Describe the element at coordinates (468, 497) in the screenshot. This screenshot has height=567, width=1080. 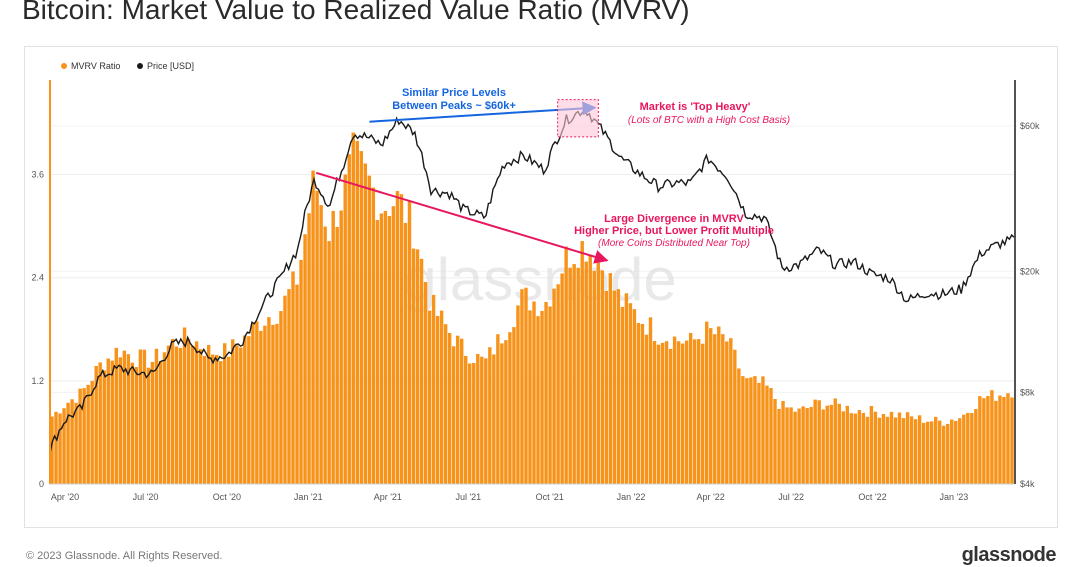
I see `x-tick-label: Jul '21` at that location.